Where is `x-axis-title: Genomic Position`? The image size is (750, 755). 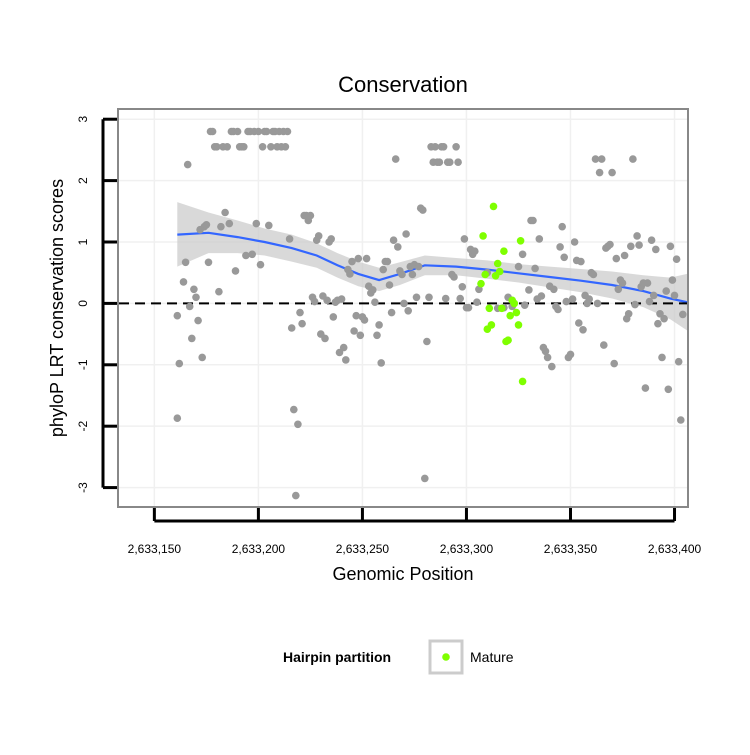 x-axis-title: Genomic Position is located at coordinates (402, 574).